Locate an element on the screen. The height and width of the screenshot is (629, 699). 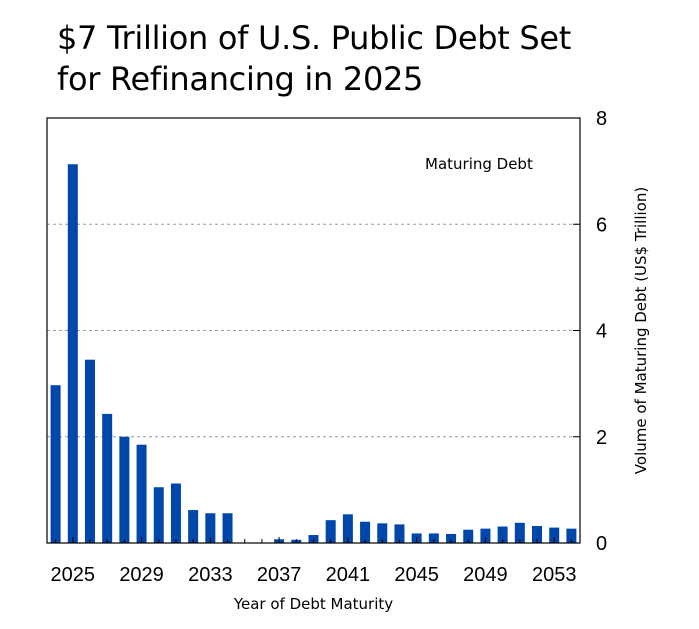
y-tick-label-8: 8 is located at coordinates (601, 119).